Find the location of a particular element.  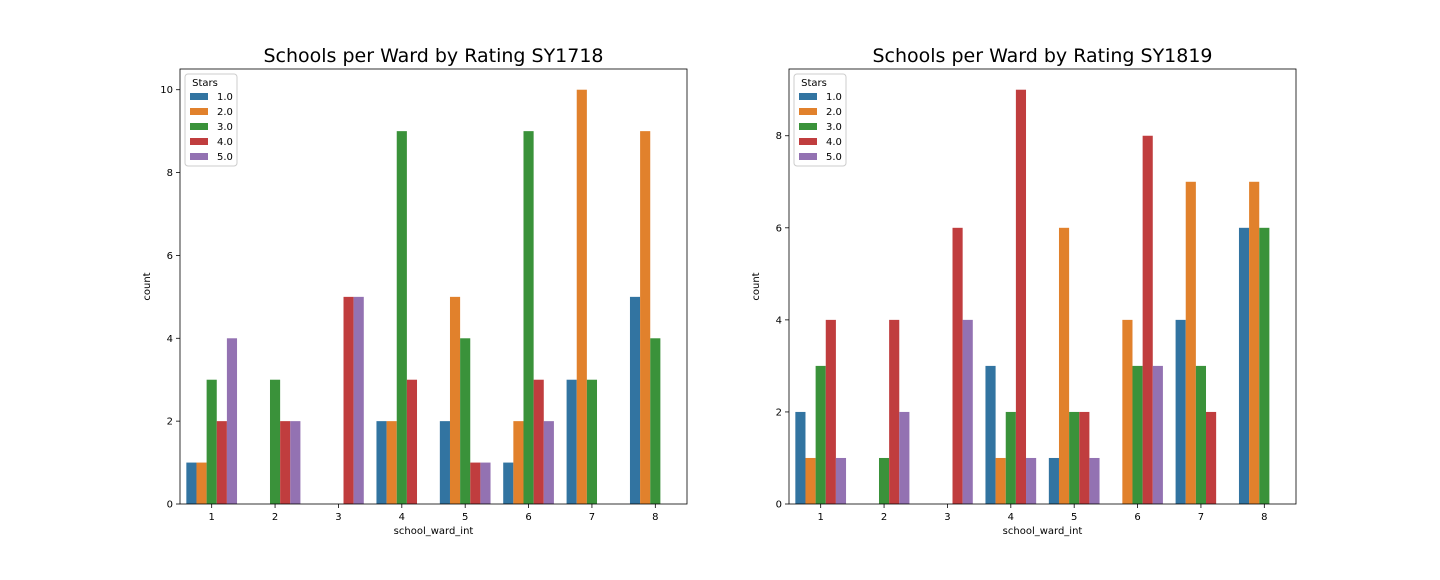

x-tick-label: 4 is located at coordinates (402, 517).